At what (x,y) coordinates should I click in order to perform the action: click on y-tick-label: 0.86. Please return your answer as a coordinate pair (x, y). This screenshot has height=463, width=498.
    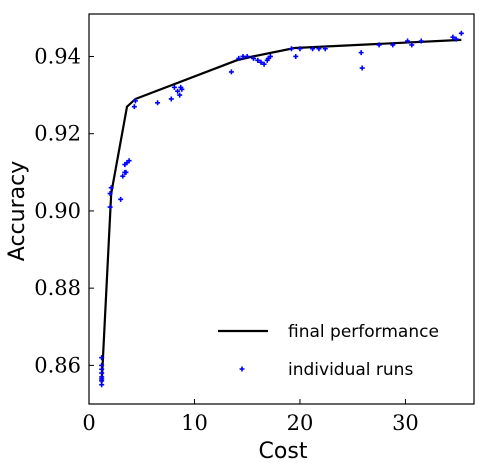
    Looking at the image, I should click on (57, 365).